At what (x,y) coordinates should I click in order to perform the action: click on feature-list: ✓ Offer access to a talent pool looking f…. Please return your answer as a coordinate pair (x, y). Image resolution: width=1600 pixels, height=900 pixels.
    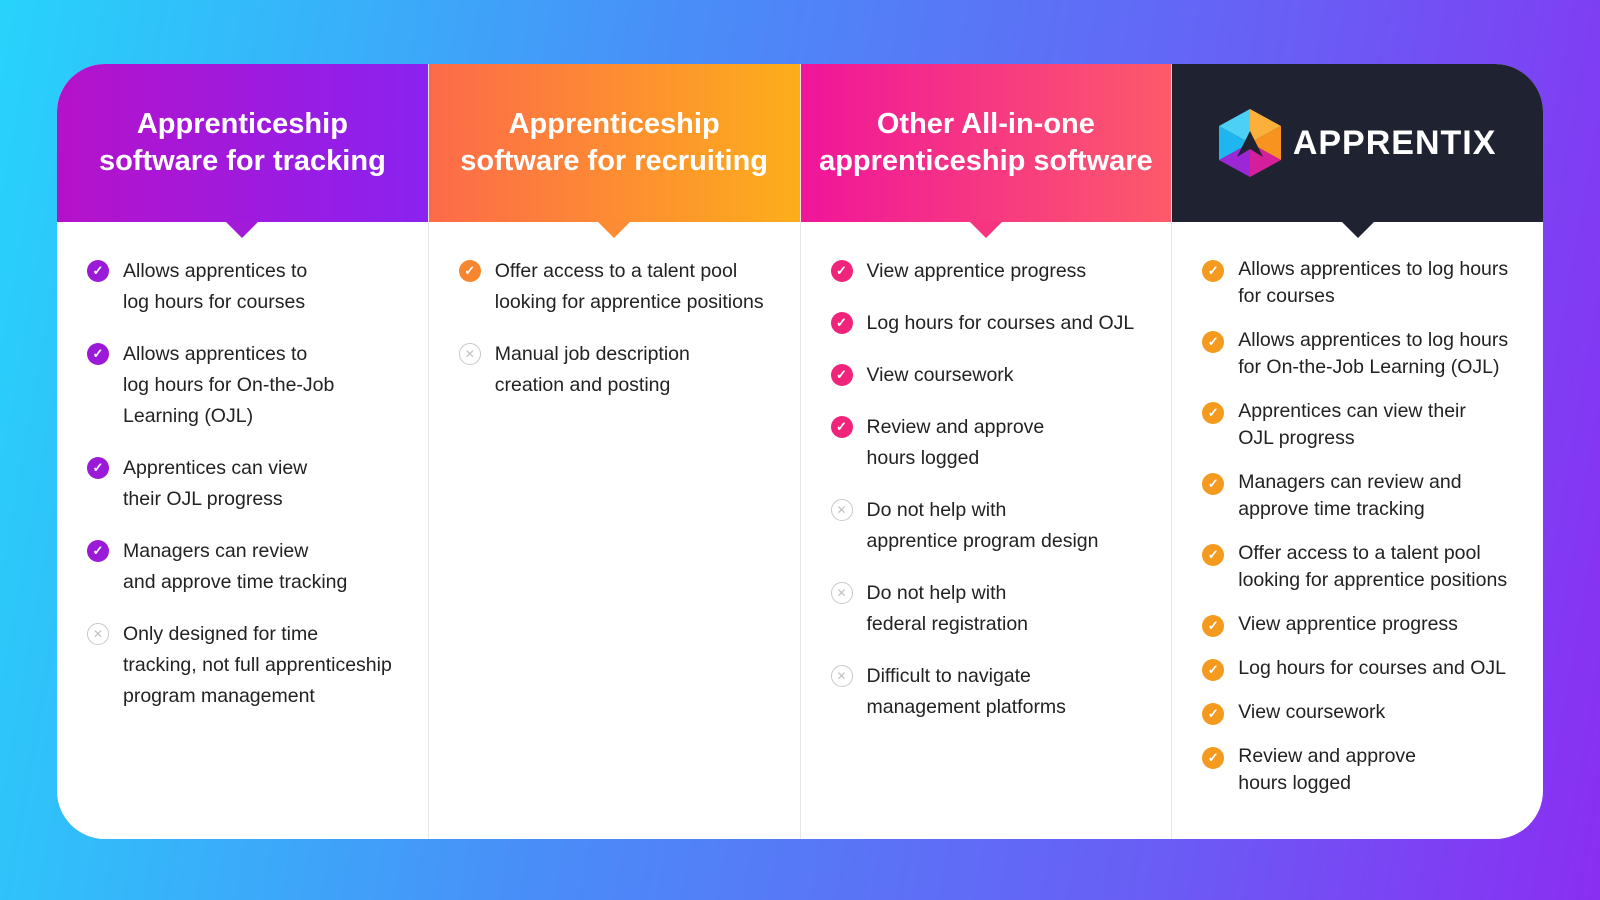
    Looking at the image, I should click on (614, 311).